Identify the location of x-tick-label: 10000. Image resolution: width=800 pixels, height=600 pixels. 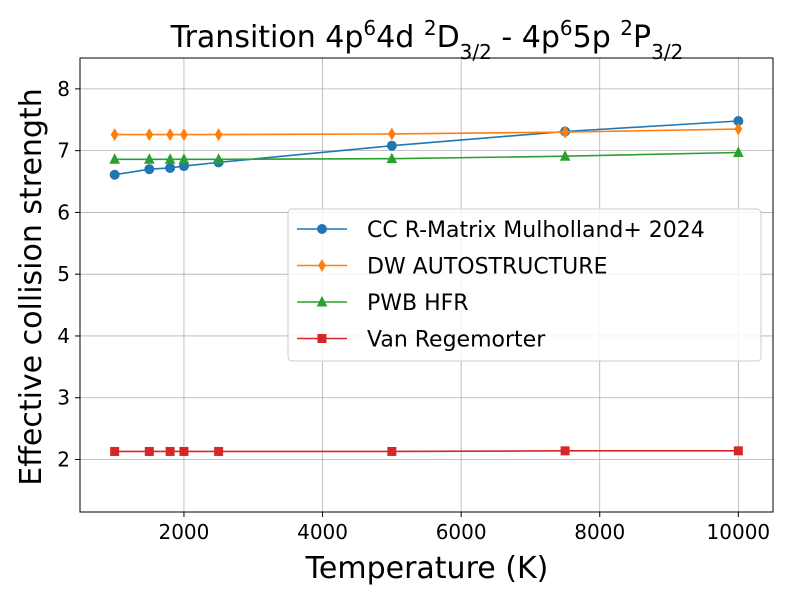
(739, 532).